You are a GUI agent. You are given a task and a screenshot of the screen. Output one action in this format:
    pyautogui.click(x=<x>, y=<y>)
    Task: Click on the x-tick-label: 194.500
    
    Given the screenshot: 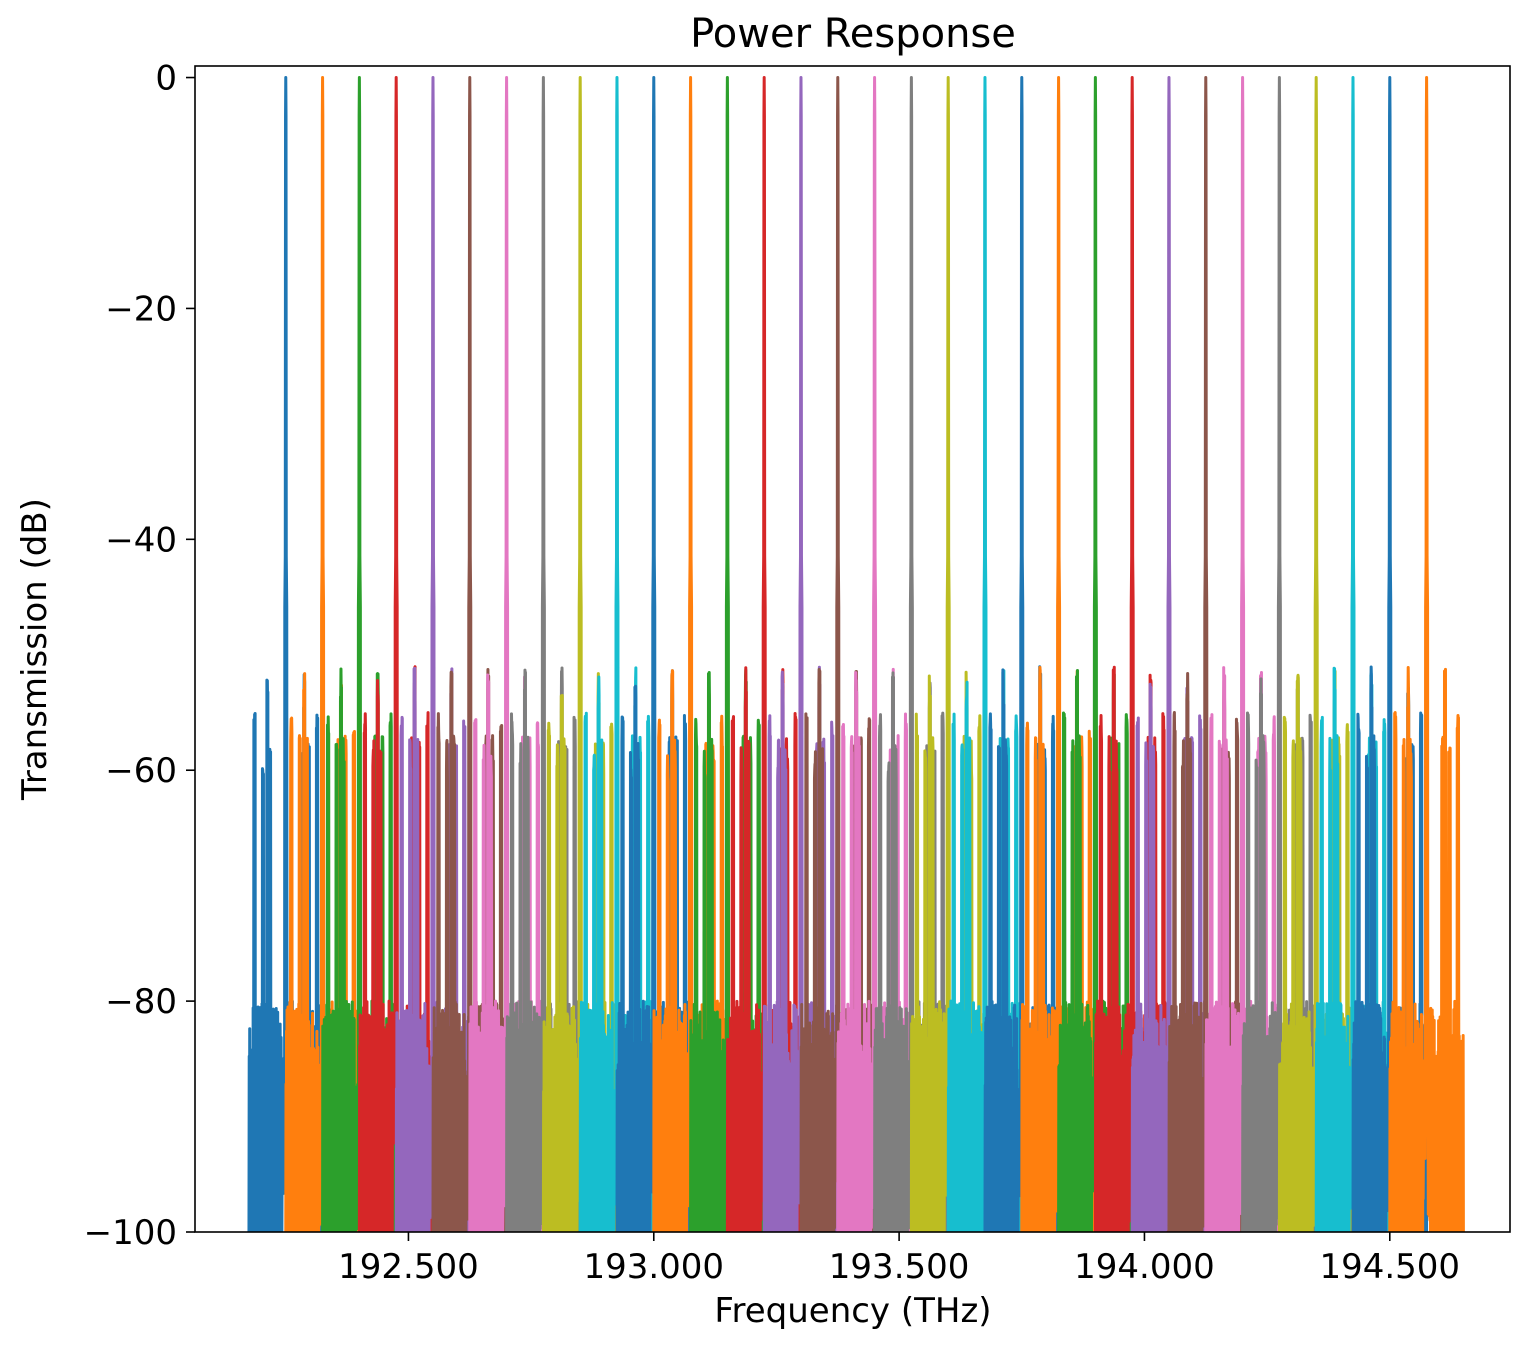 What is the action you would take?
    pyautogui.click(x=1389, y=1267)
    